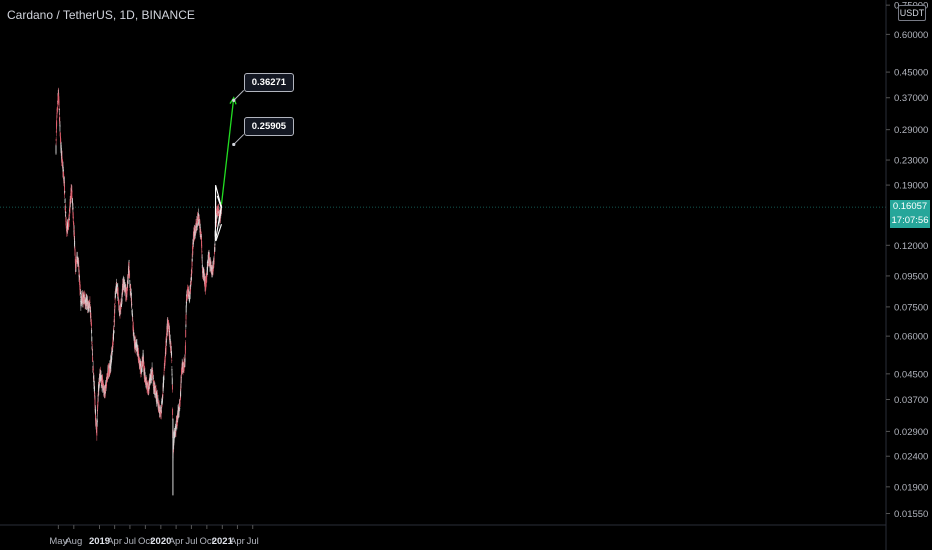 The height and width of the screenshot is (550, 932). What do you see at coordinates (219, 201) in the screenshot?
I see `pennant-upper-trendline` at bounding box center [219, 201].